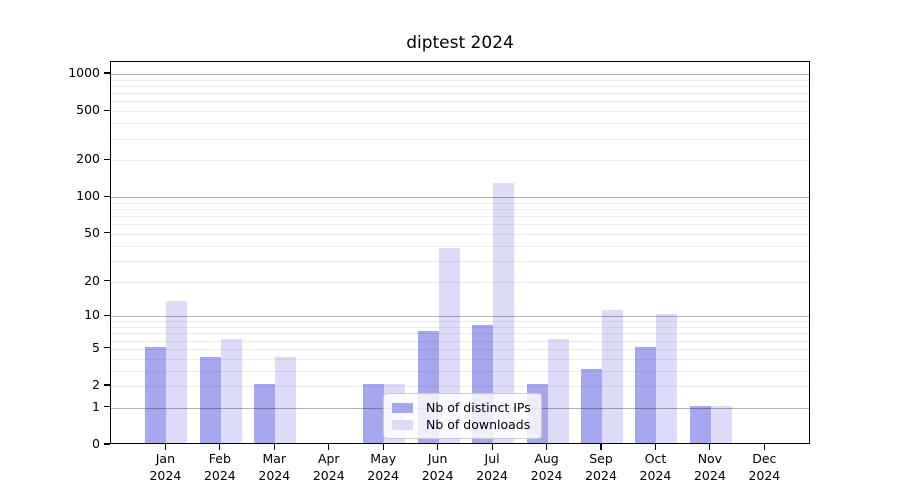 This screenshot has height=500, width=900. I want to click on bar-distinct-ips-sep, so click(591, 405).